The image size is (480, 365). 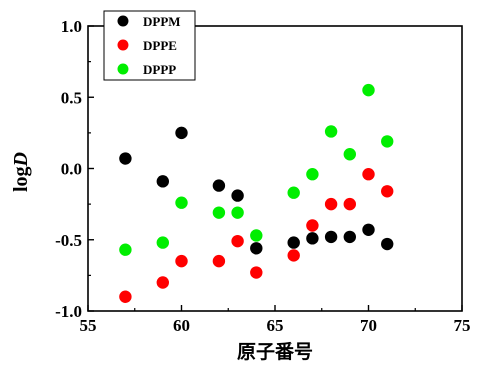 What do you see at coordinates (68, 311) in the screenshot?
I see `y-tick-label: -1.0` at bounding box center [68, 311].